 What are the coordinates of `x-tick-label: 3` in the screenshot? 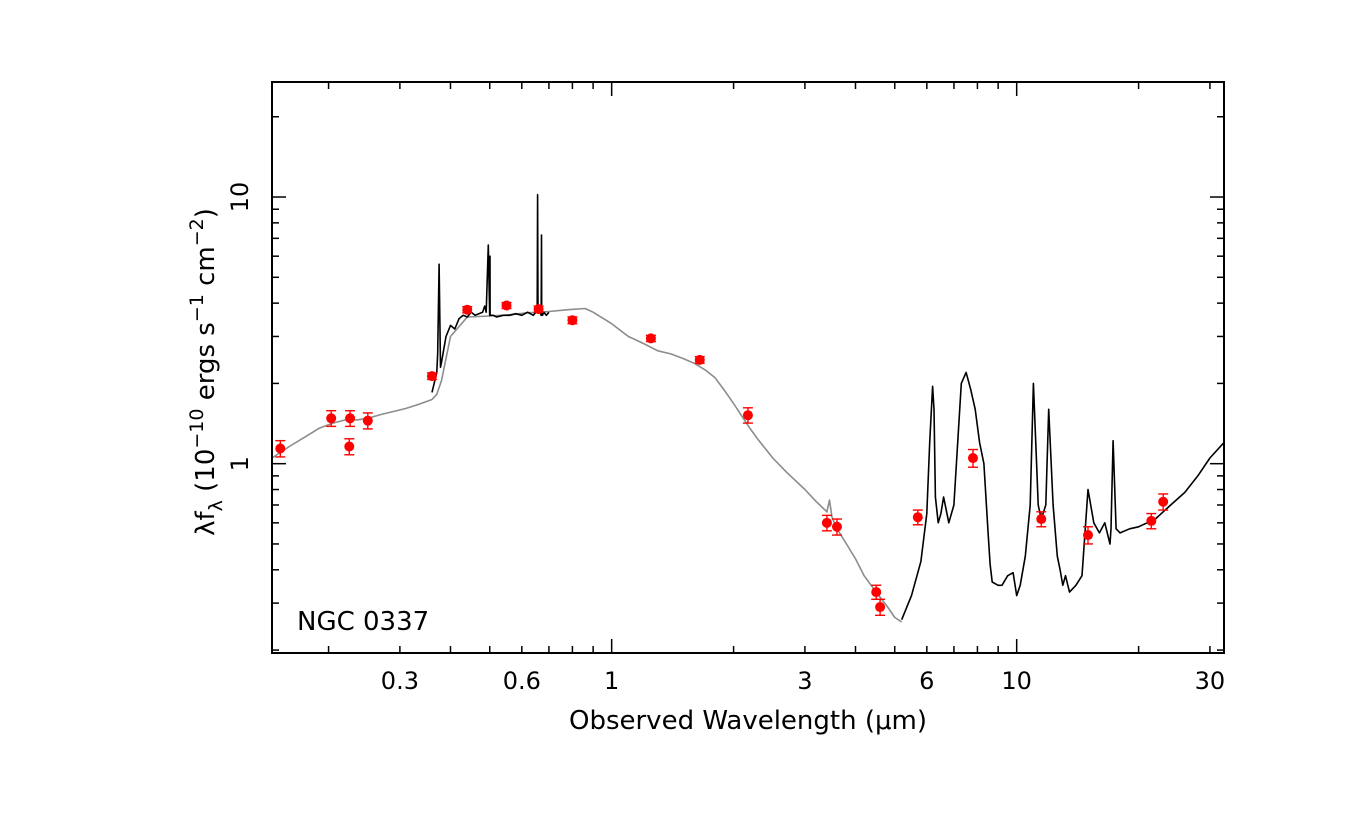 It's located at (804, 681).